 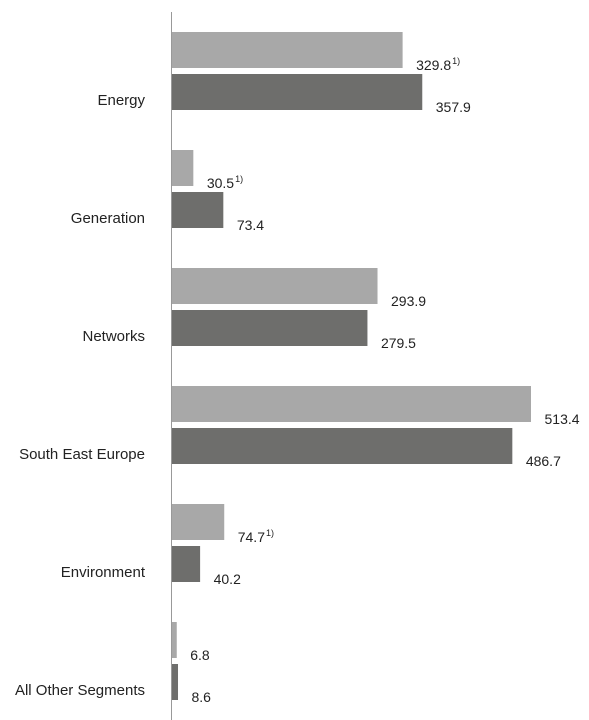 I want to click on value-label-1-0: 357.9, so click(x=453, y=107).